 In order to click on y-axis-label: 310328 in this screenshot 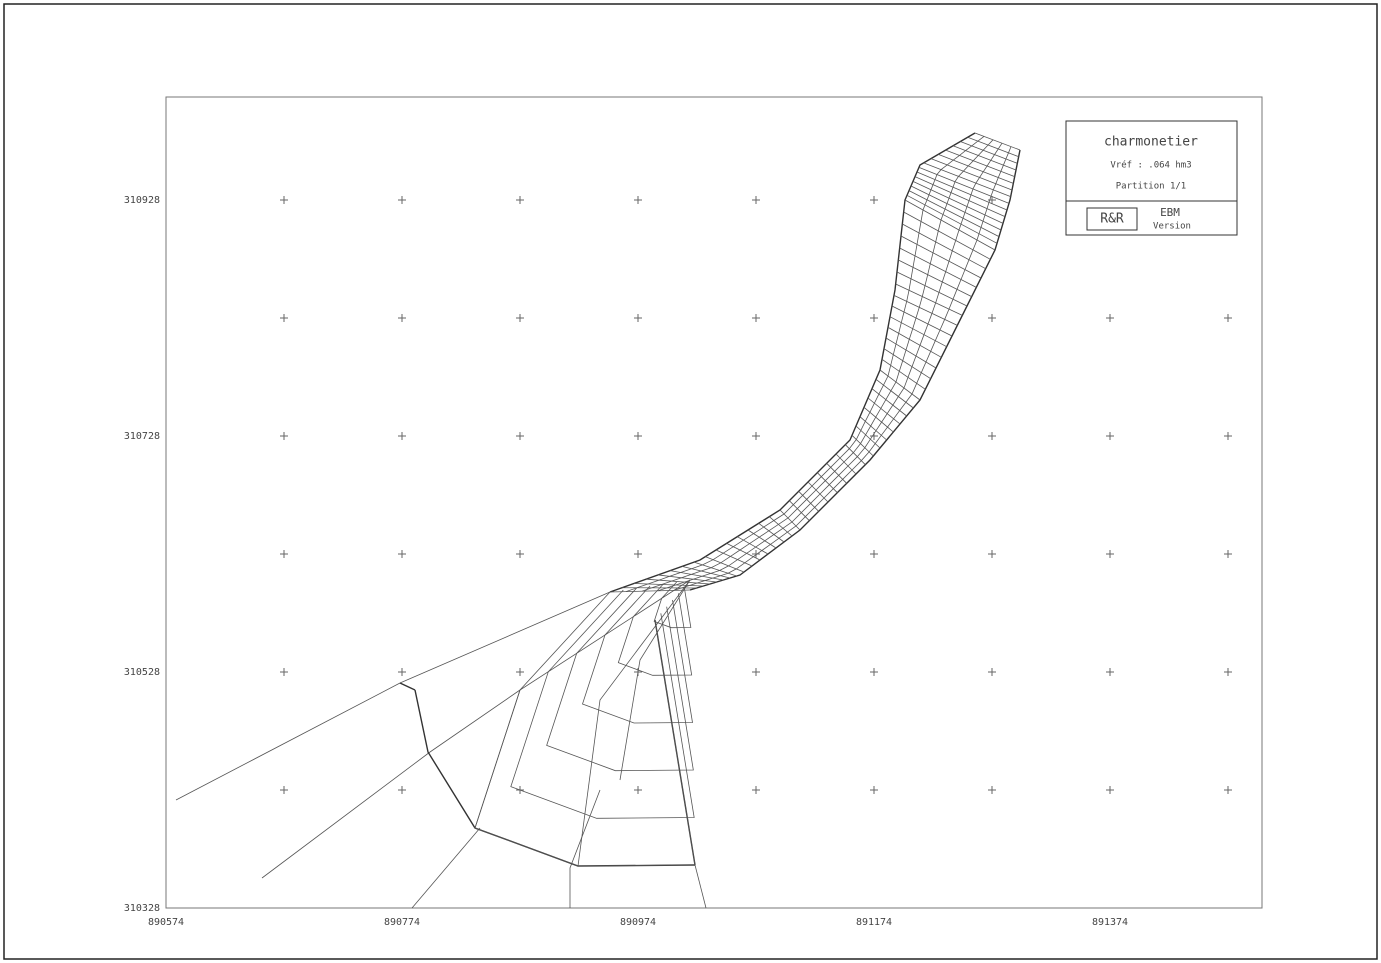, I will do `click(142, 908)`.